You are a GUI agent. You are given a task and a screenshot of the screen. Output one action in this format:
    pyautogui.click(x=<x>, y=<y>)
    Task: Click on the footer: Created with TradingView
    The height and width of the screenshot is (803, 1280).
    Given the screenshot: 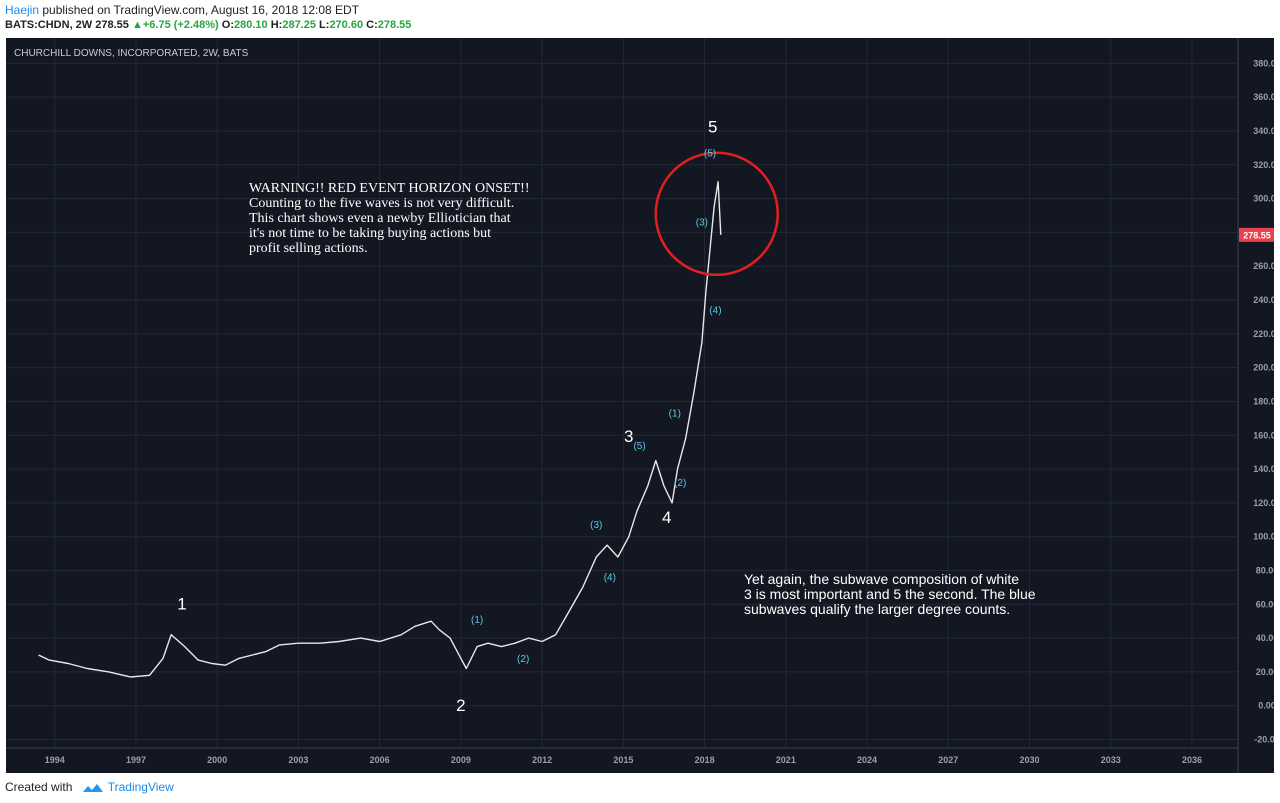 What is the action you would take?
    pyautogui.click(x=89, y=787)
    